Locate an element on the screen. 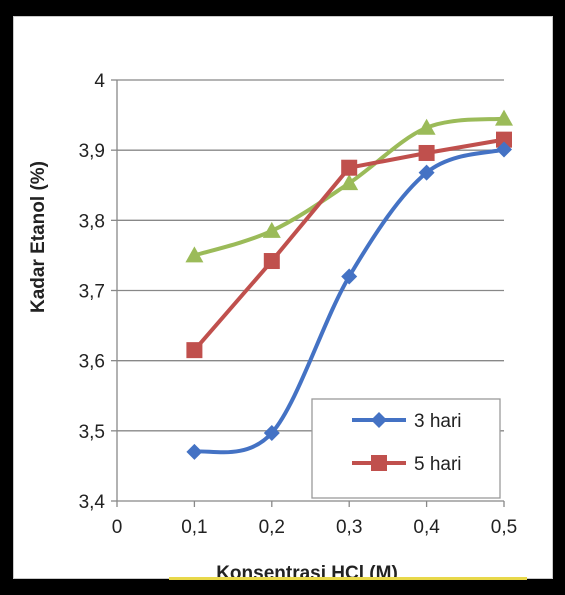 The width and height of the screenshot is (565, 595). x-tick-label: 0,5 is located at coordinates (504, 527).